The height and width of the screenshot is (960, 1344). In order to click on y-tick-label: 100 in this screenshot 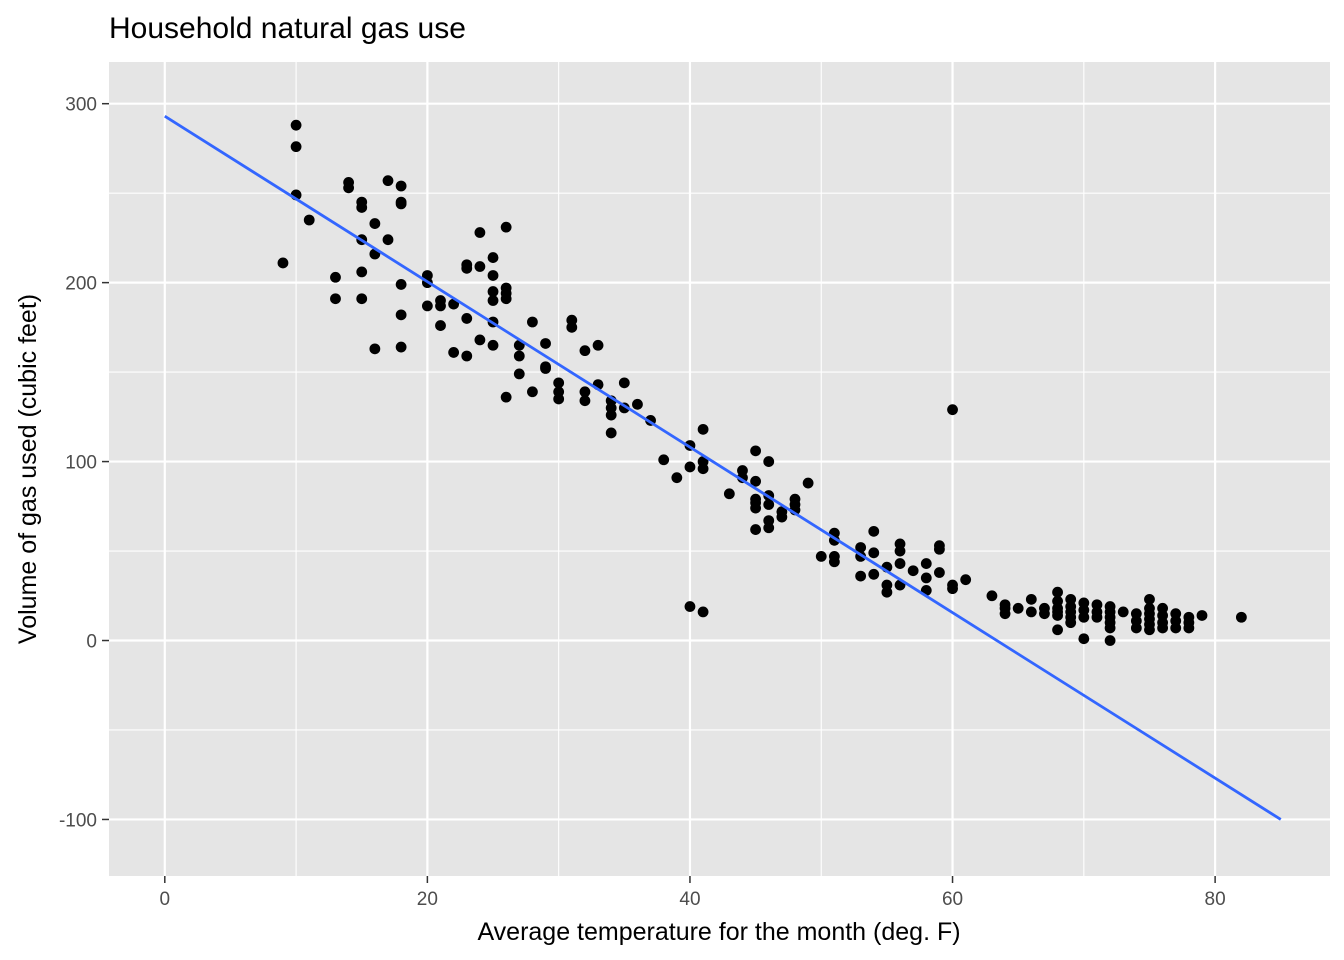, I will do `click(81, 463)`.